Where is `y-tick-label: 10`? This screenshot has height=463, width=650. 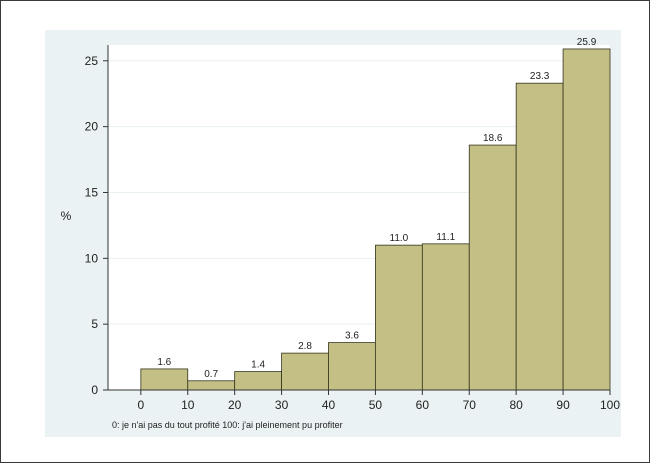 y-tick-label: 10 is located at coordinates (92, 258).